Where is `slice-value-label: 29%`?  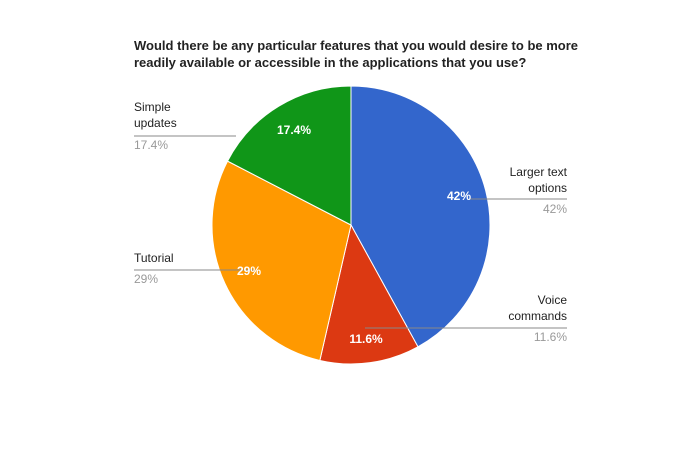
slice-value-label: 29% is located at coordinates (249, 271).